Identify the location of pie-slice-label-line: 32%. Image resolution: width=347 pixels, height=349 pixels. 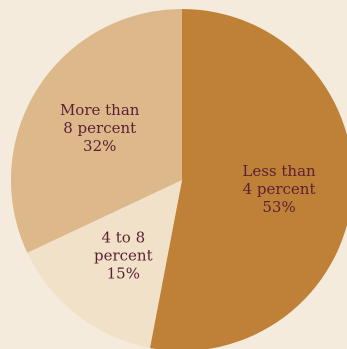
(99, 146).